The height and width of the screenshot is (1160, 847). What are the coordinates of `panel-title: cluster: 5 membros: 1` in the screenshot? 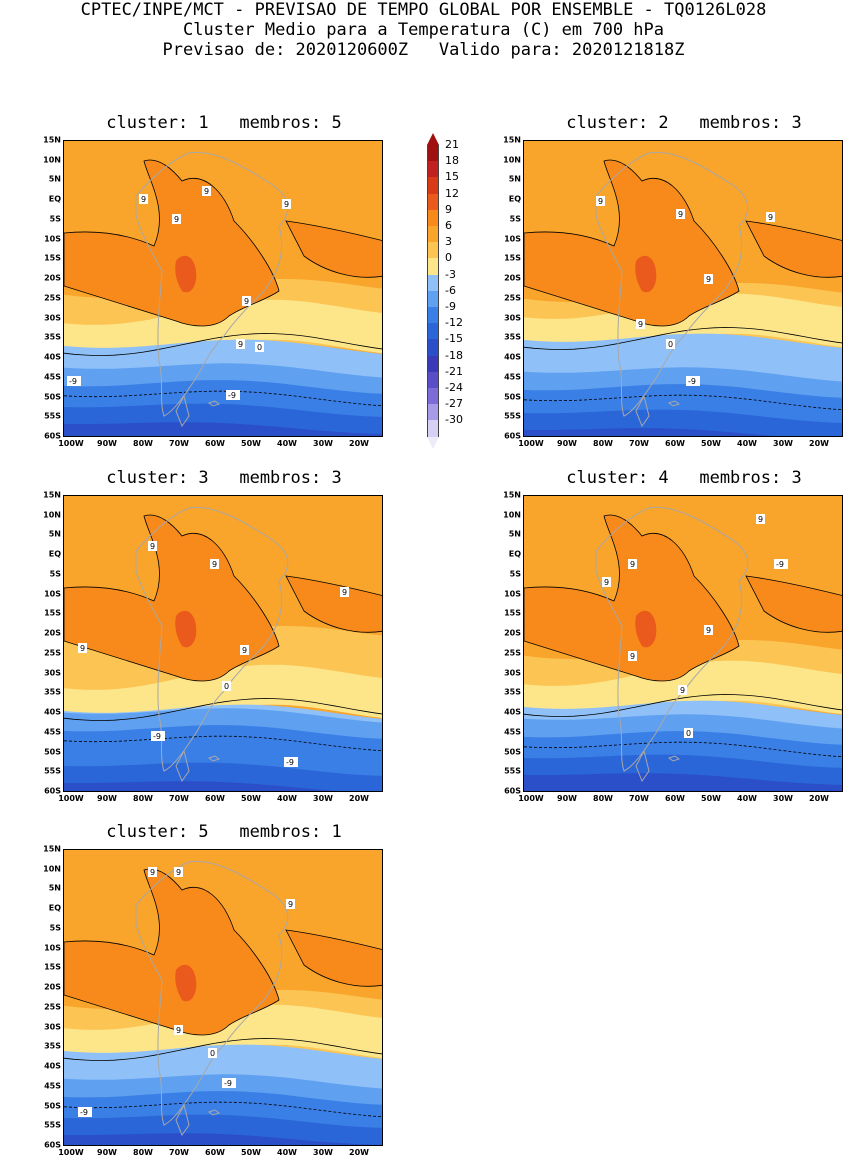 It's located at (224, 832).